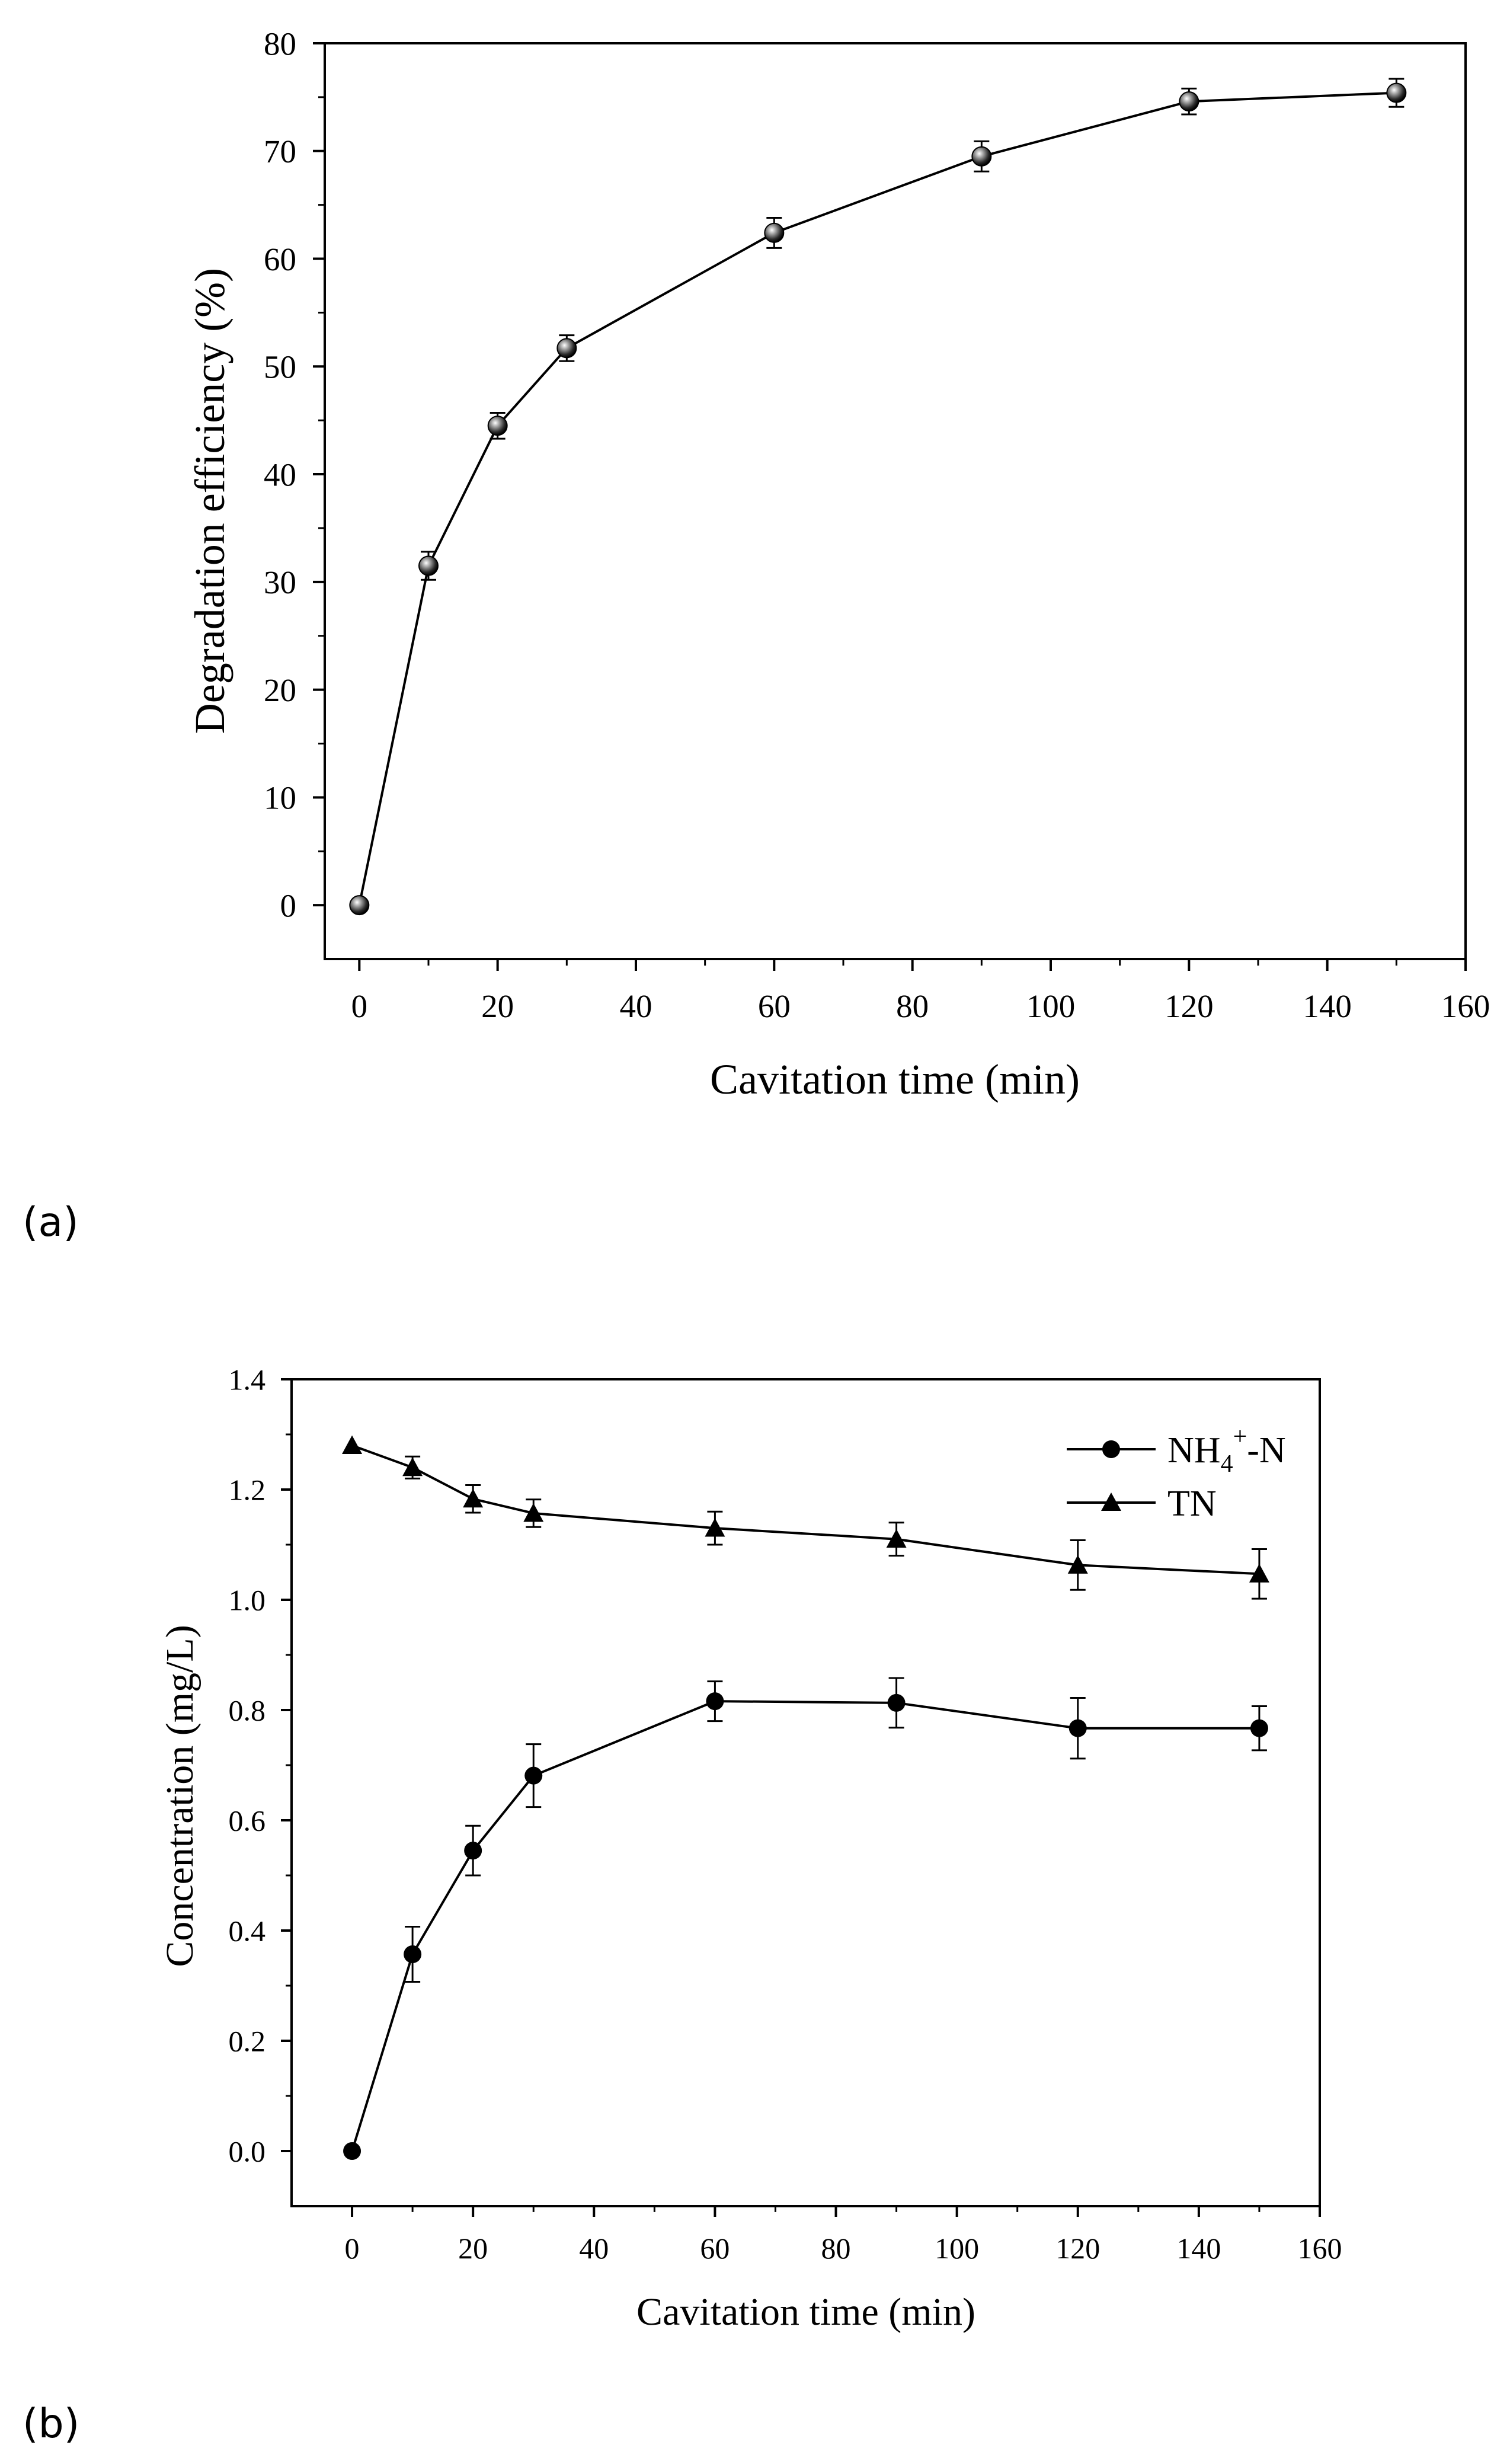  What do you see at coordinates (473, 2248) in the screenshot?
I see `chart-b-x-tick-label: 20` at bounding box center [473, 2248].